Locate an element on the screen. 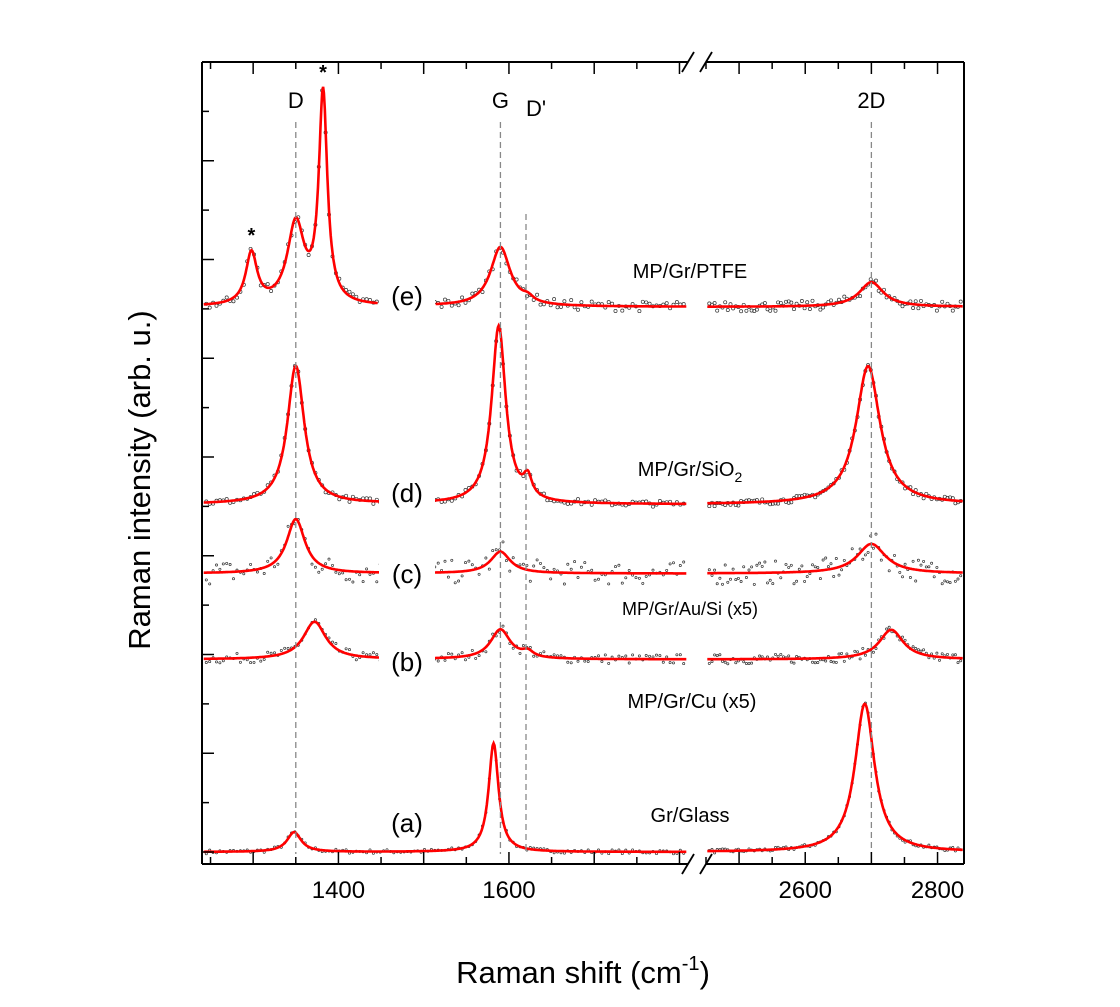 This screenshot has width=1120, height=1007. x-tick-label: 1400 is located at coordinates (338, 890).